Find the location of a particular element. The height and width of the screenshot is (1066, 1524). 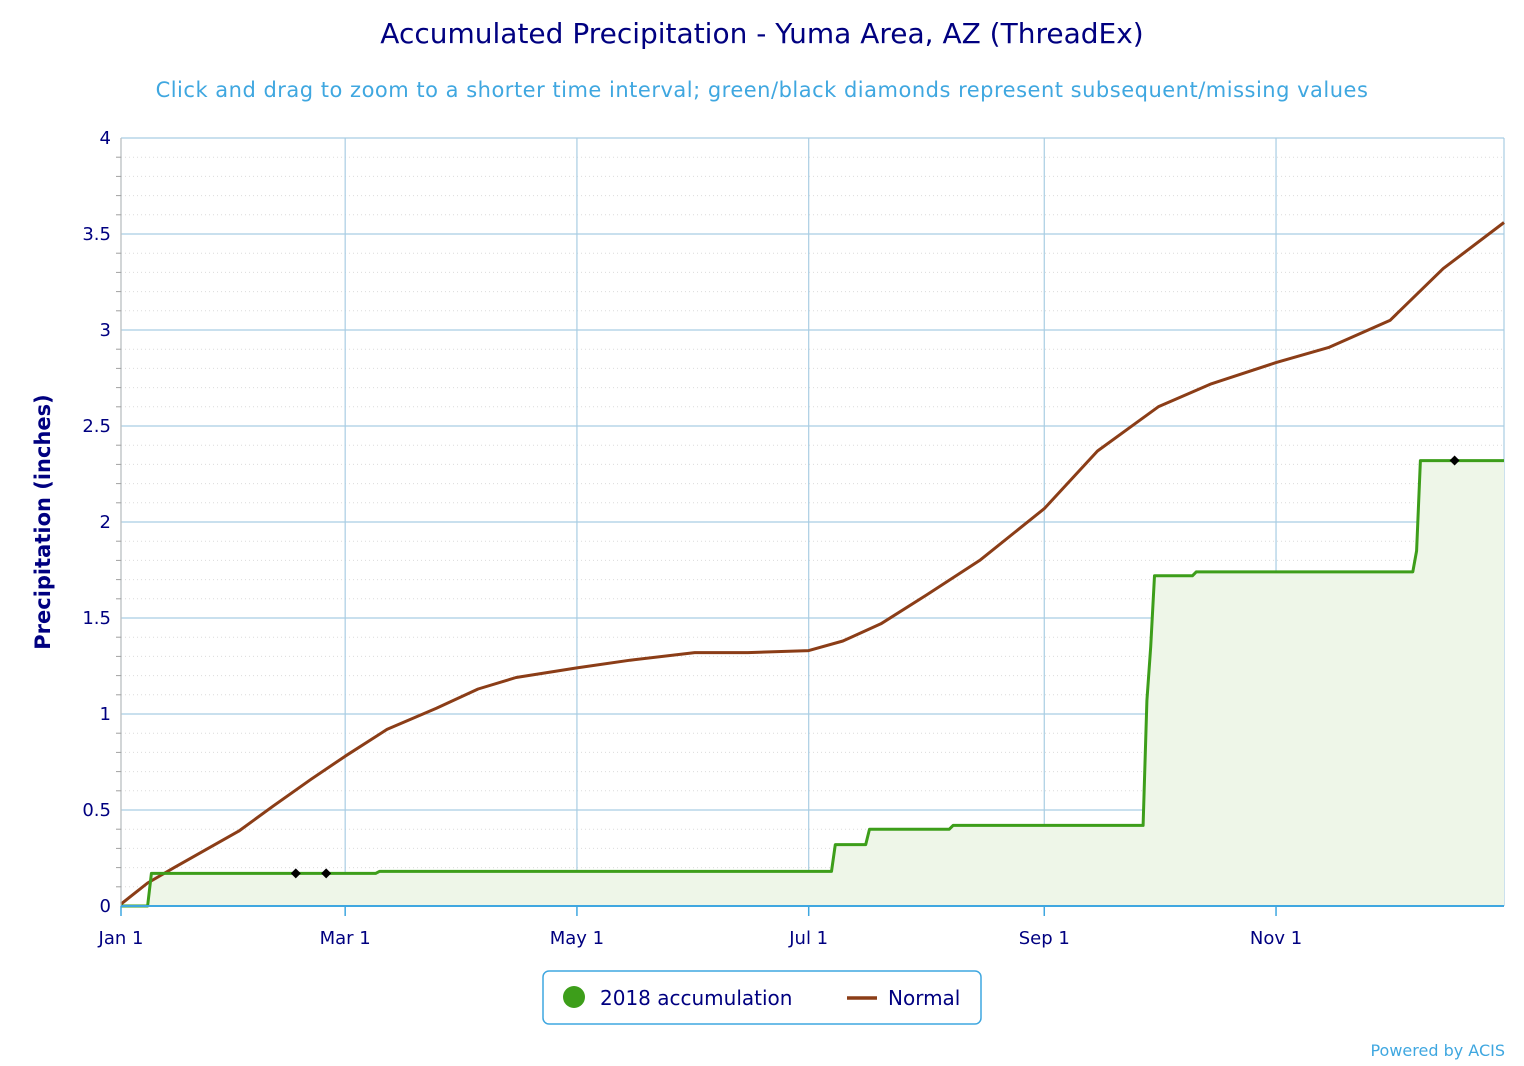

x-tick-label: Nov 1 is located at coordinates (1276, 938).